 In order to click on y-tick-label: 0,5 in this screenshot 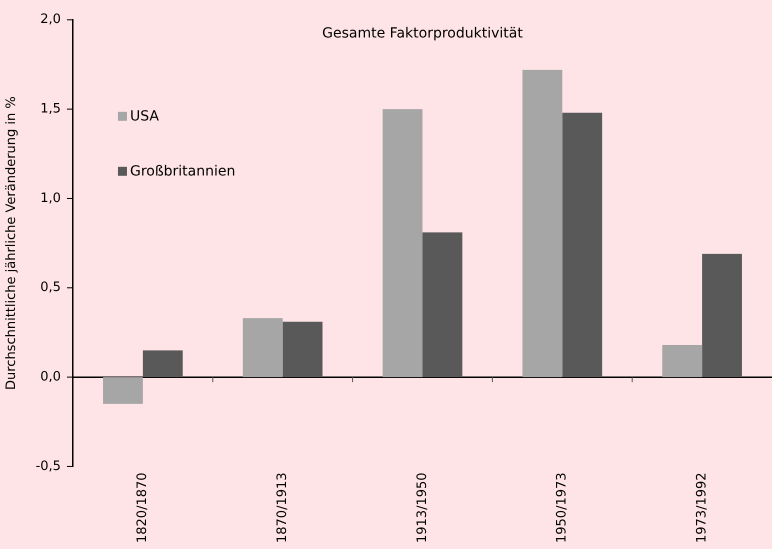, I will do `click(50, 288)`.